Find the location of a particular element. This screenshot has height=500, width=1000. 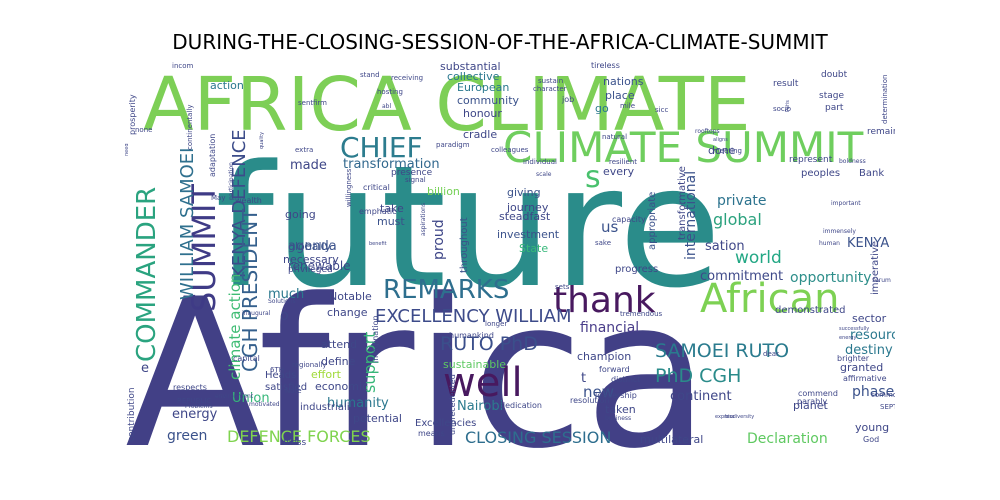

word-sation-52: sation is located at coordinates (725, 246).